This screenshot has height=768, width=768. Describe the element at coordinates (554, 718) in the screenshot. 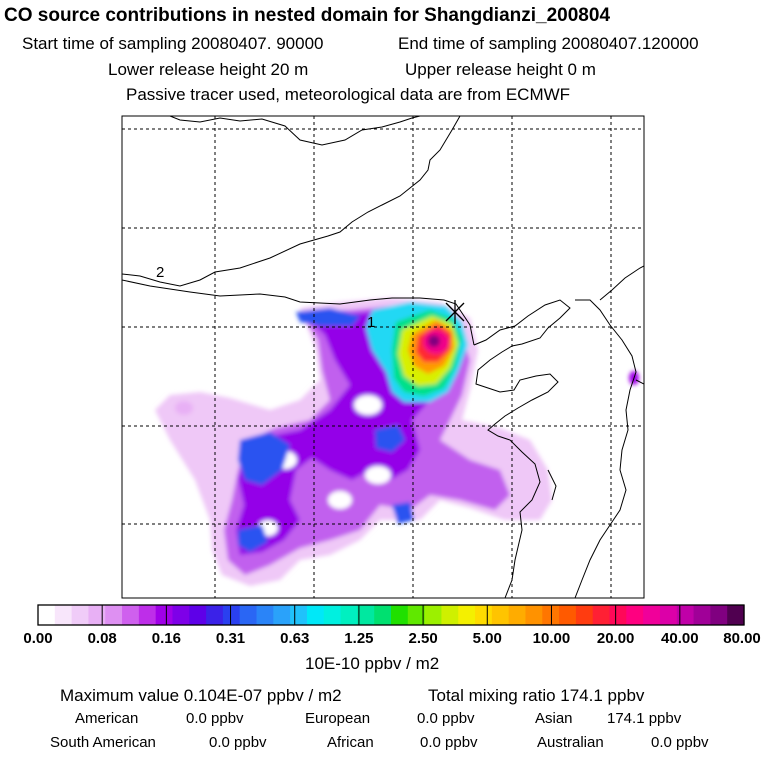

I see `asian-label: Asian` at that location.